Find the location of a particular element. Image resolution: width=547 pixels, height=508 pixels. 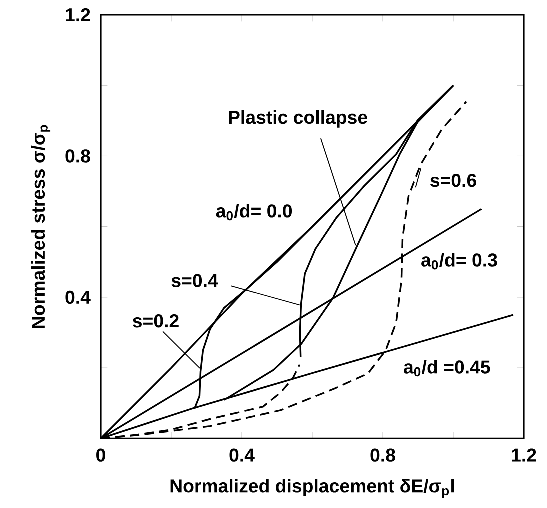

x-axis-title: Normalized displacement δE/σ$_{p}$l is located at coordinates (312, 488).